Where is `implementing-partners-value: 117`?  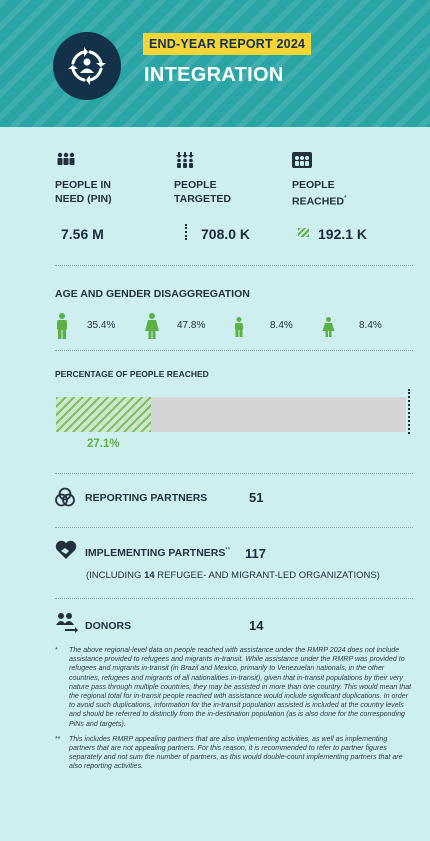
implementing-partners-value: 117 is located at coordinates (255, 553).